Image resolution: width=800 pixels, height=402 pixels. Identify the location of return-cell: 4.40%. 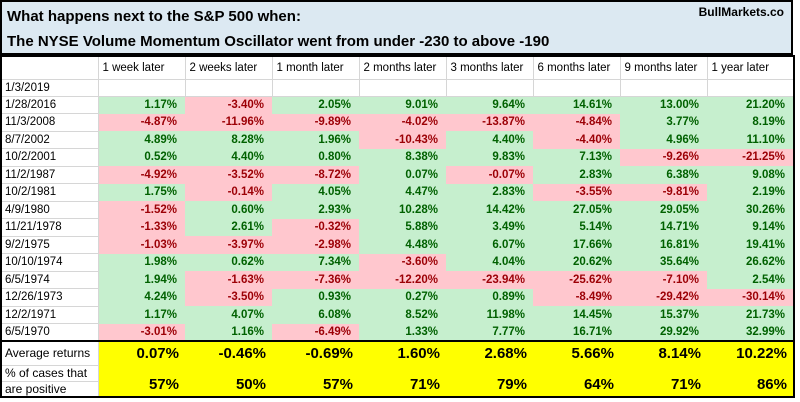
(489, 140).